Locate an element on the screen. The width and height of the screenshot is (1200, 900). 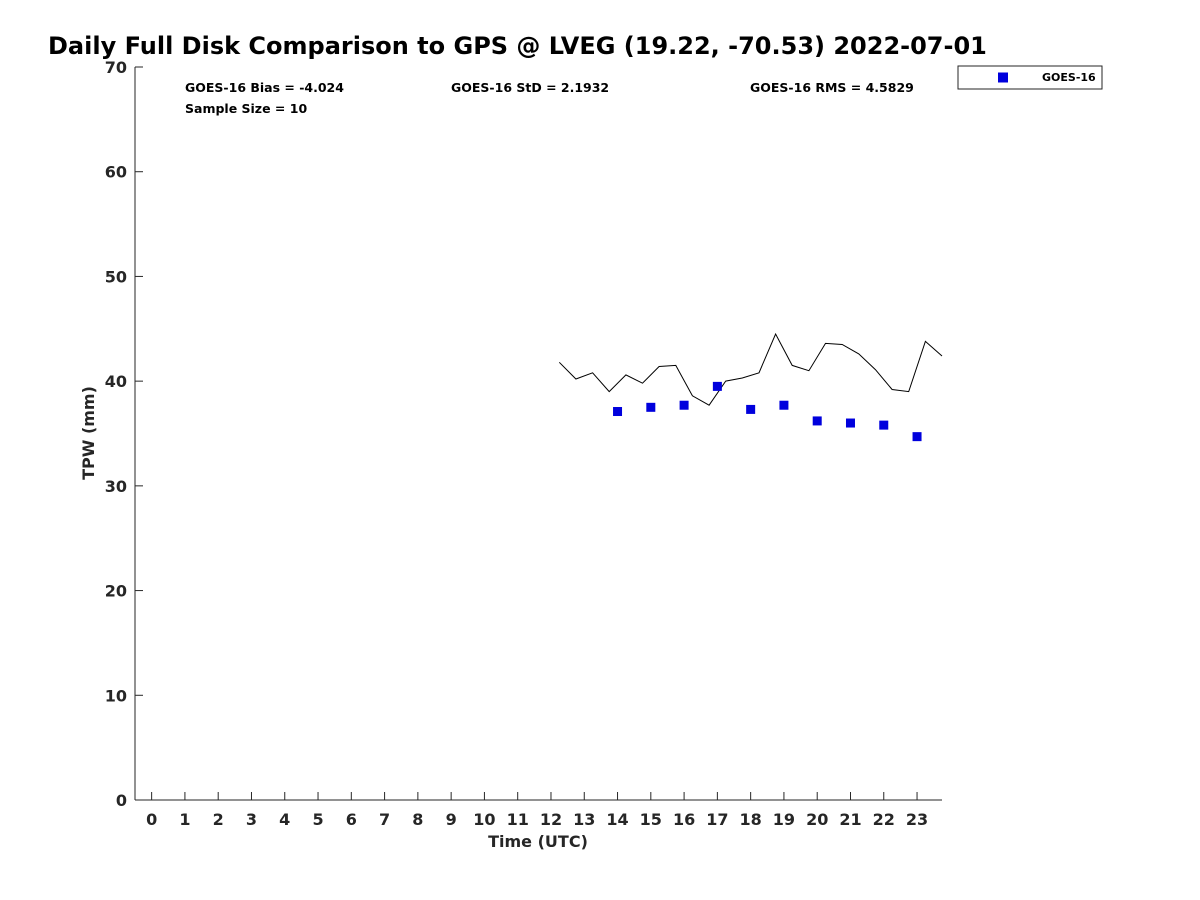
legend-marker-goes16 is located at coordinates (1003, 77).